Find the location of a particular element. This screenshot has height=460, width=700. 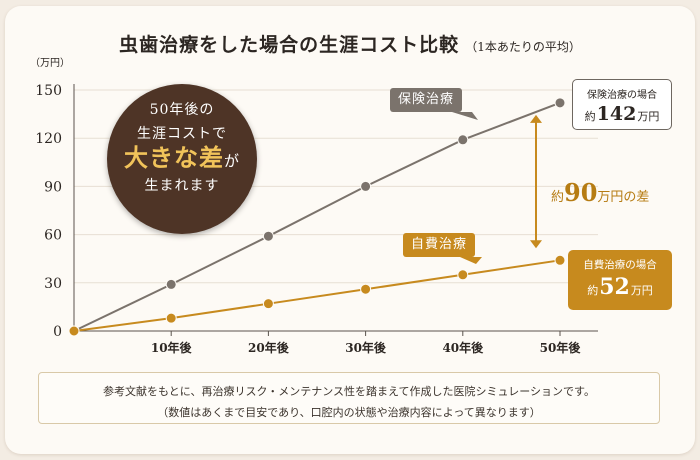

y-tick-label: 90 is located at coordinates (53, 187).